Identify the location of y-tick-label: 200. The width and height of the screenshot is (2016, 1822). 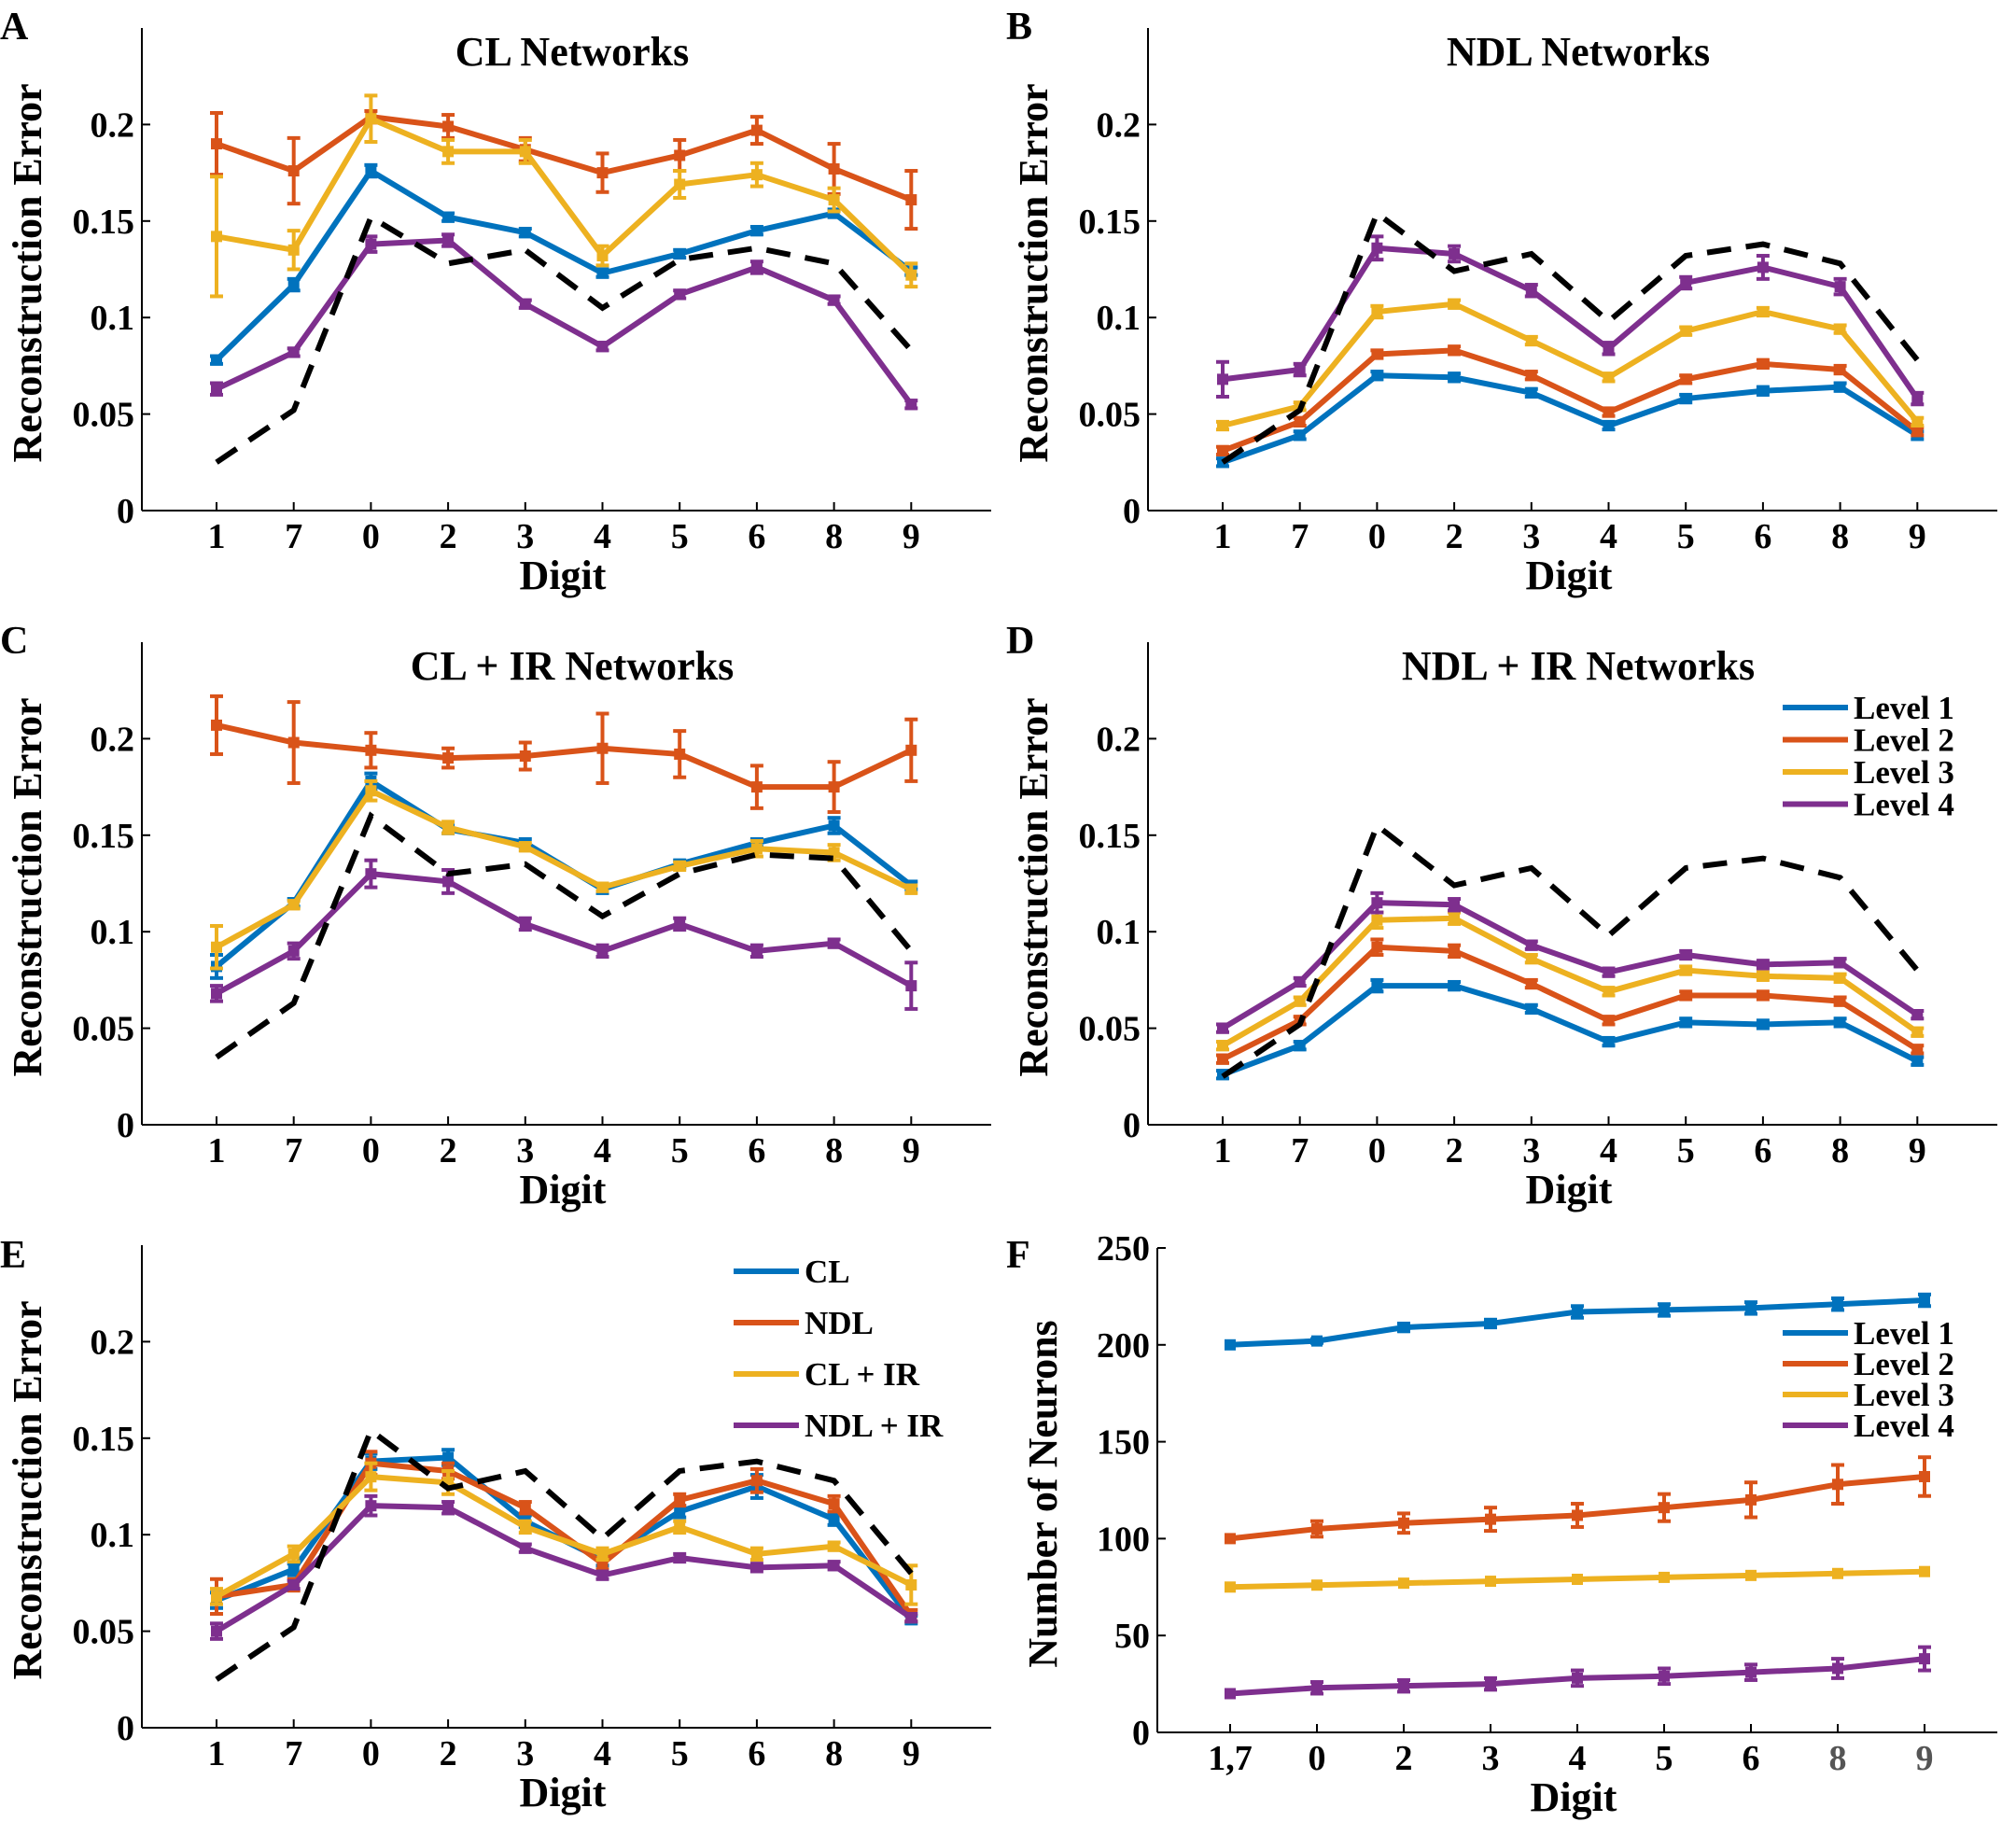
(1123, 1346).